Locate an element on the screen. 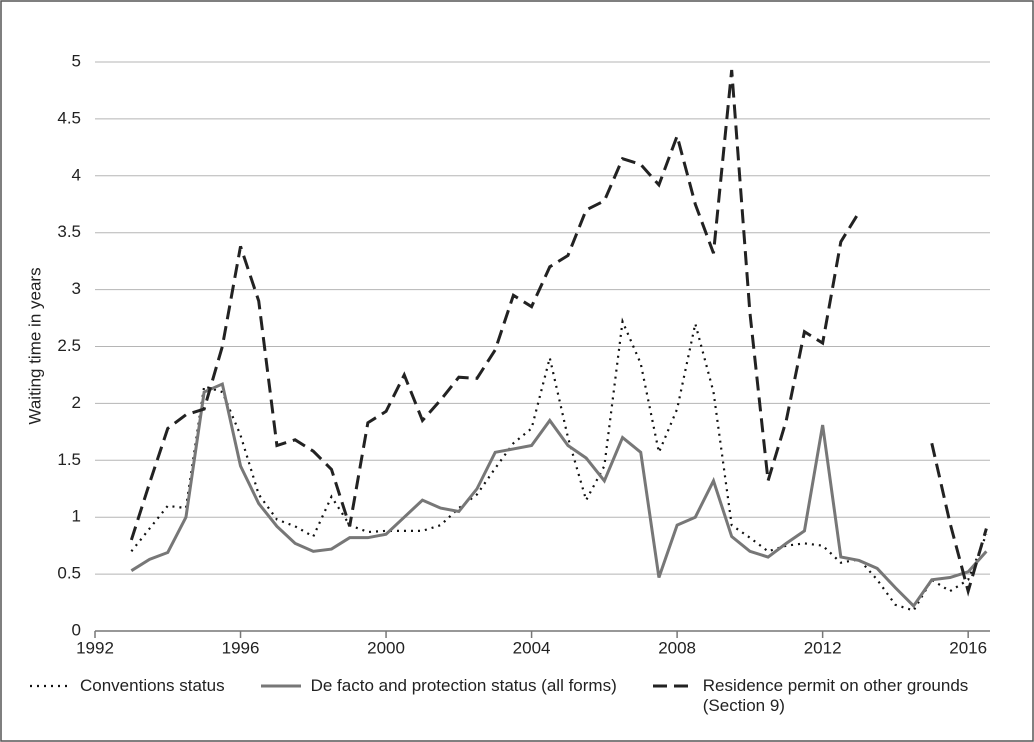 Image resolution: width=1034 pixels, height=742 pixels. x-tick-label: 2008 is located at coordinates (677, 647).